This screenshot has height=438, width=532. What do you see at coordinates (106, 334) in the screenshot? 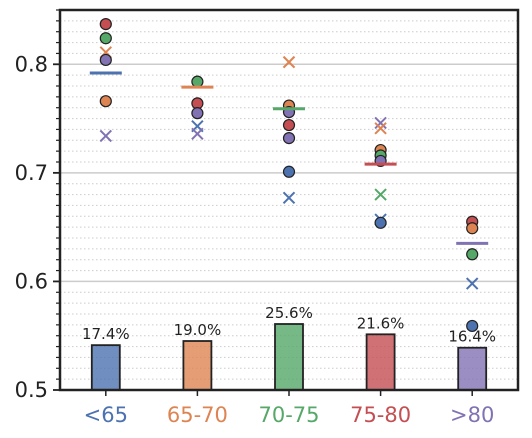
I see `share-bar-label: 17.4%` at bounding box center [106, 334].